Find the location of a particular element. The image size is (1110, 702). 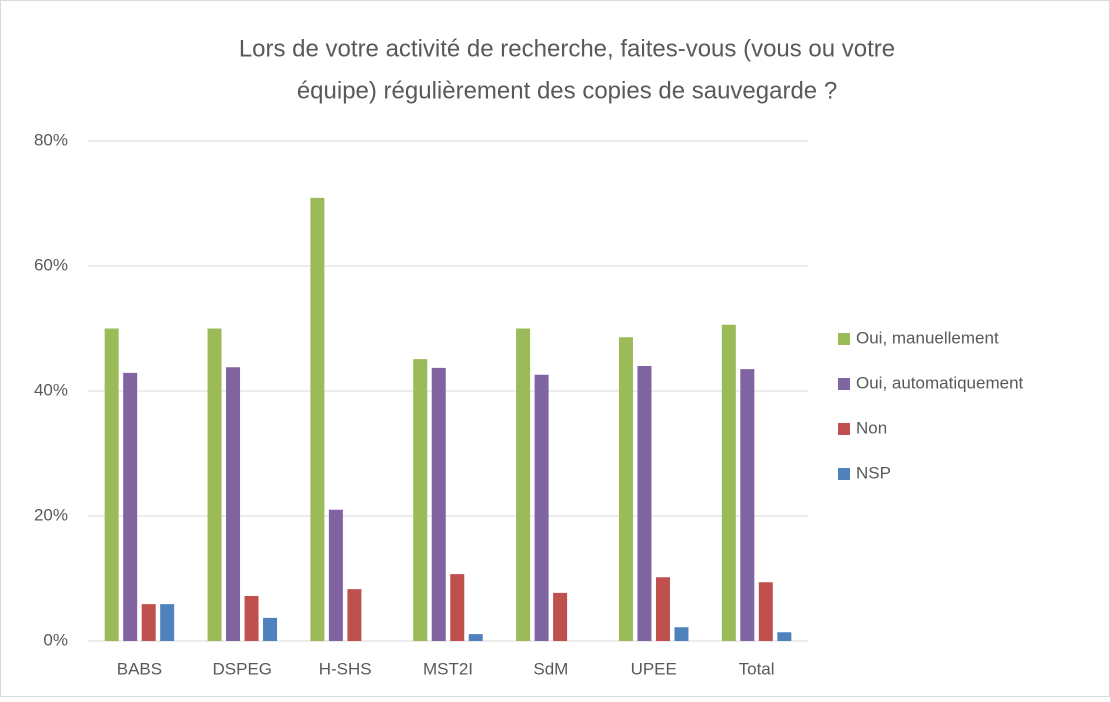

y-tick-label: 80% is located at coordinates (51, 139).